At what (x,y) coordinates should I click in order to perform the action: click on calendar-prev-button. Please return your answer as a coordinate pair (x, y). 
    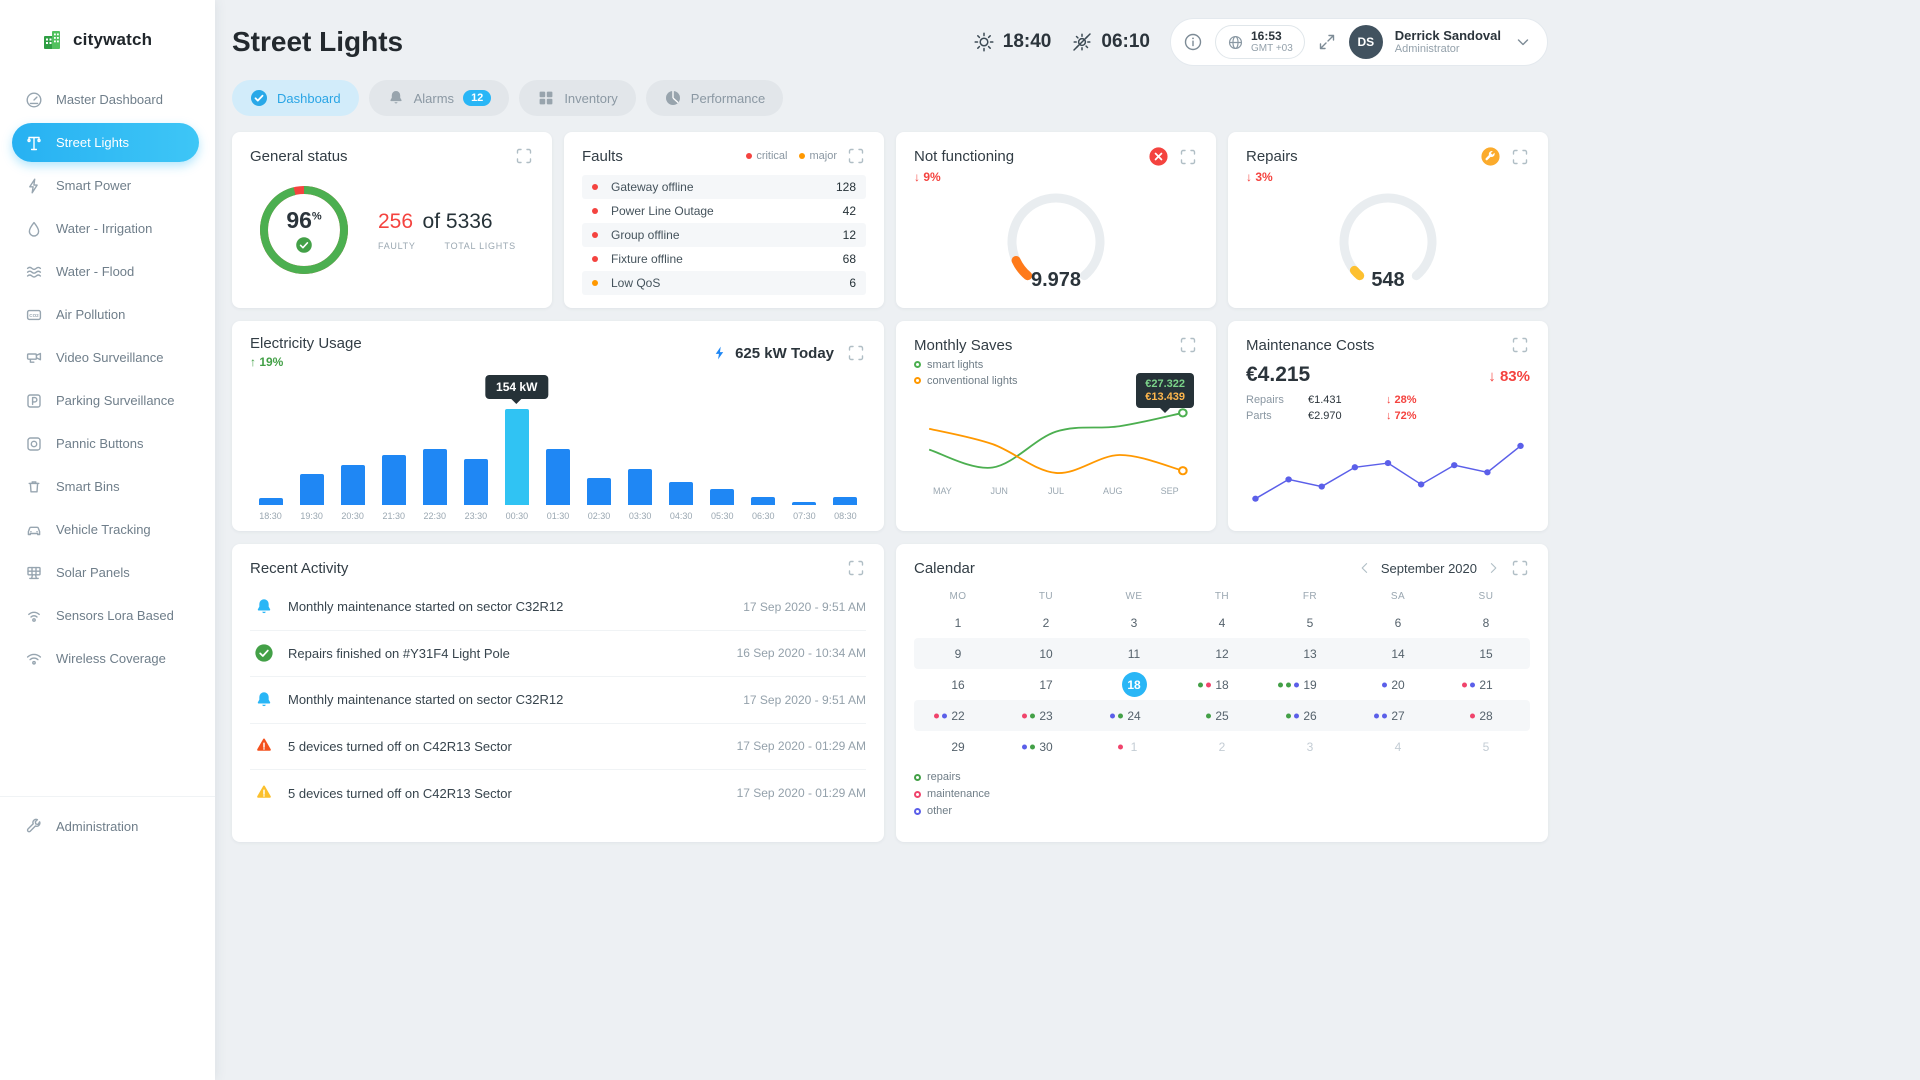
    Looking at the image, I should click on (1365, 568).